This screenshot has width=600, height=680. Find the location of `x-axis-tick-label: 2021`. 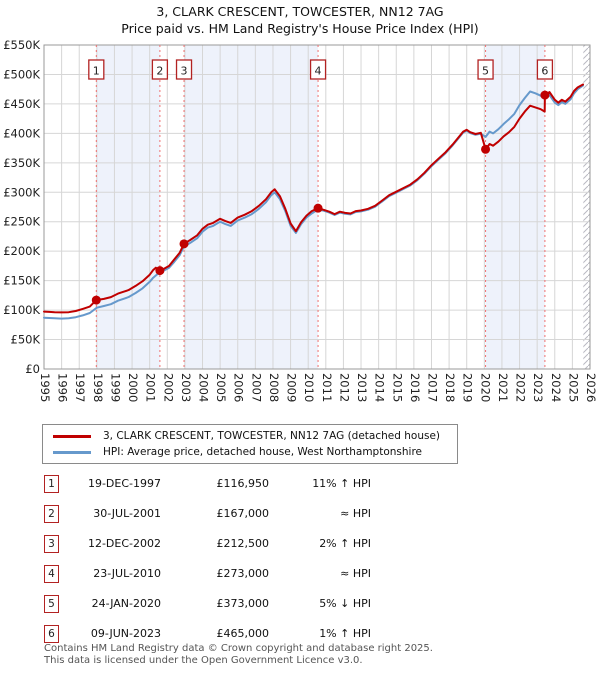

x-axis-tick-label: 2021 is located at coordinates (503, 387).